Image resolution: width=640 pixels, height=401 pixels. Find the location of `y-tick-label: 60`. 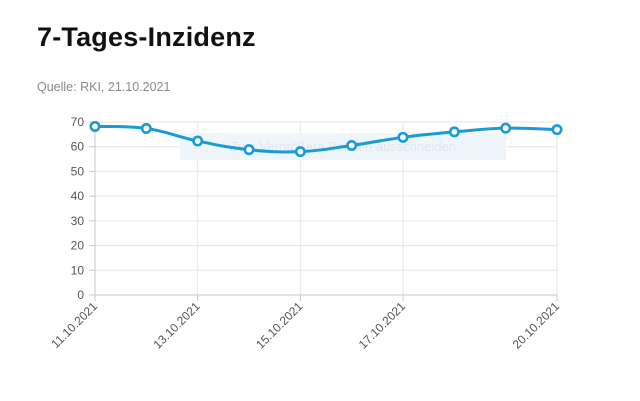

y-tick-label: 60 is located at coordinates (78, 147).